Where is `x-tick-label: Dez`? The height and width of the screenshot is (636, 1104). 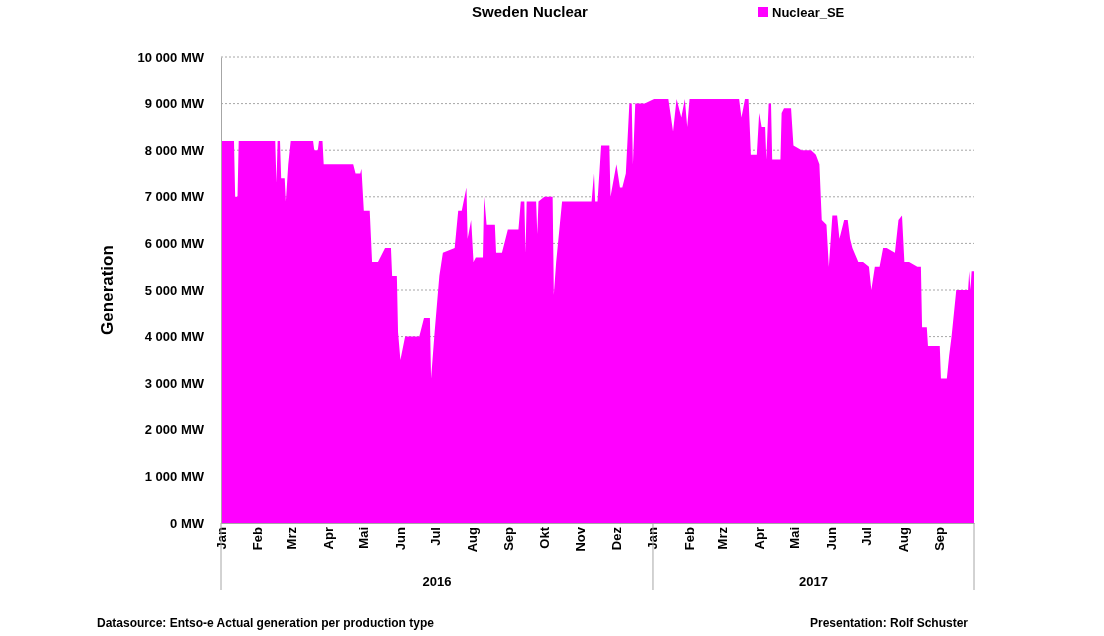
x-tick-label: Dez is located at coordinates (616, 538).